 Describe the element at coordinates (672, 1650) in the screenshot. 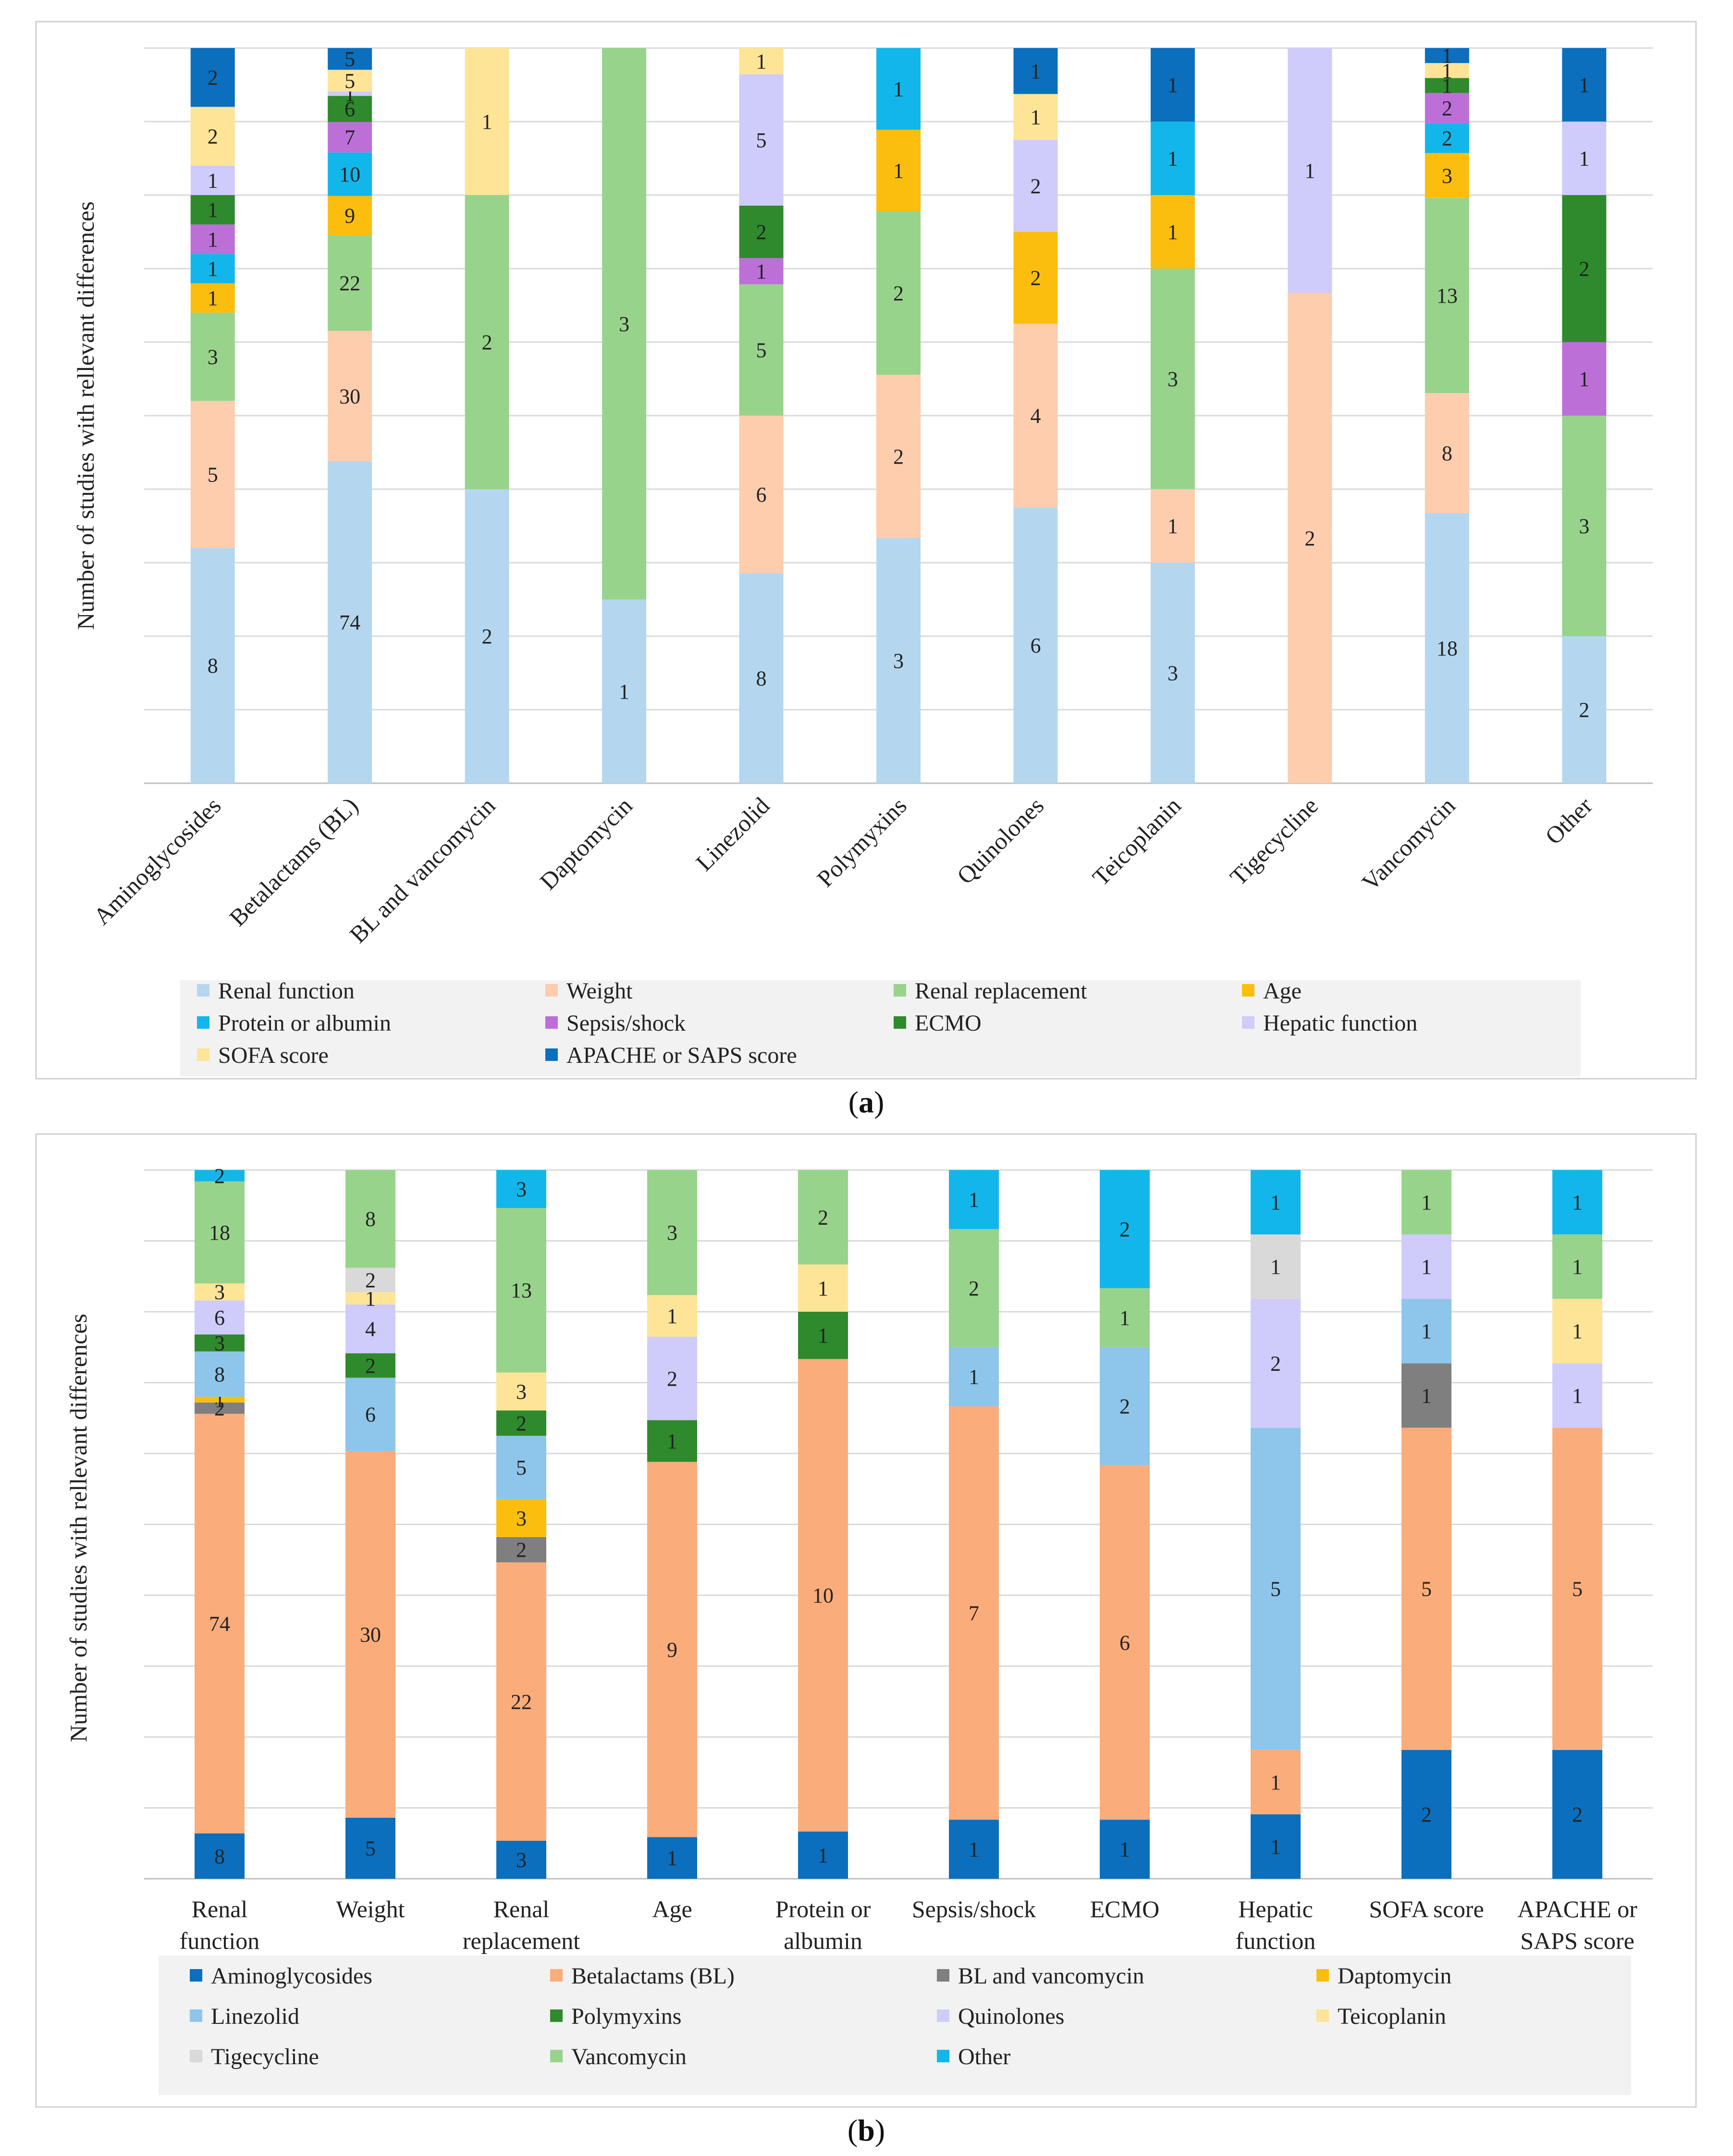

I see `data-label: 9` at that location.